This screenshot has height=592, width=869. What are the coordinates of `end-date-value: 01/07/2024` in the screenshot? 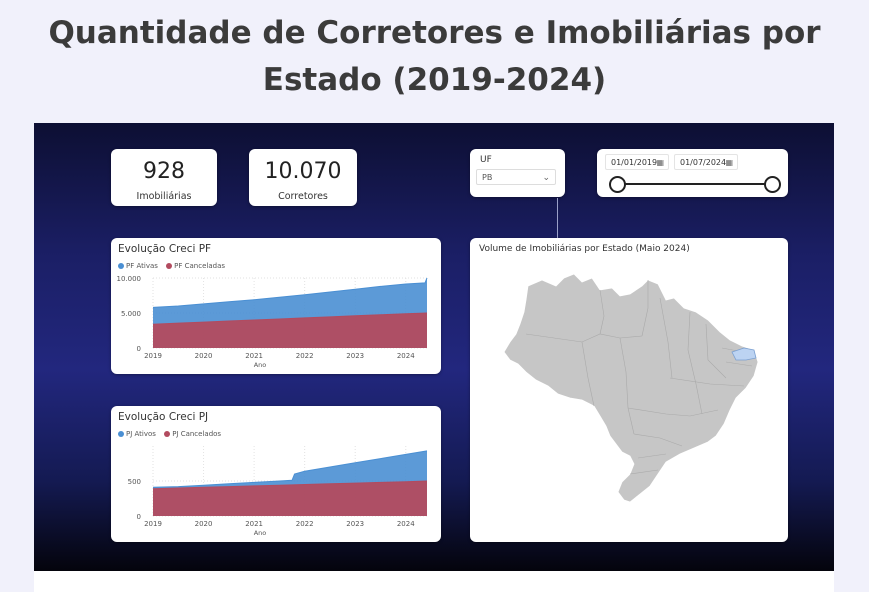 It's located at (703, 162).